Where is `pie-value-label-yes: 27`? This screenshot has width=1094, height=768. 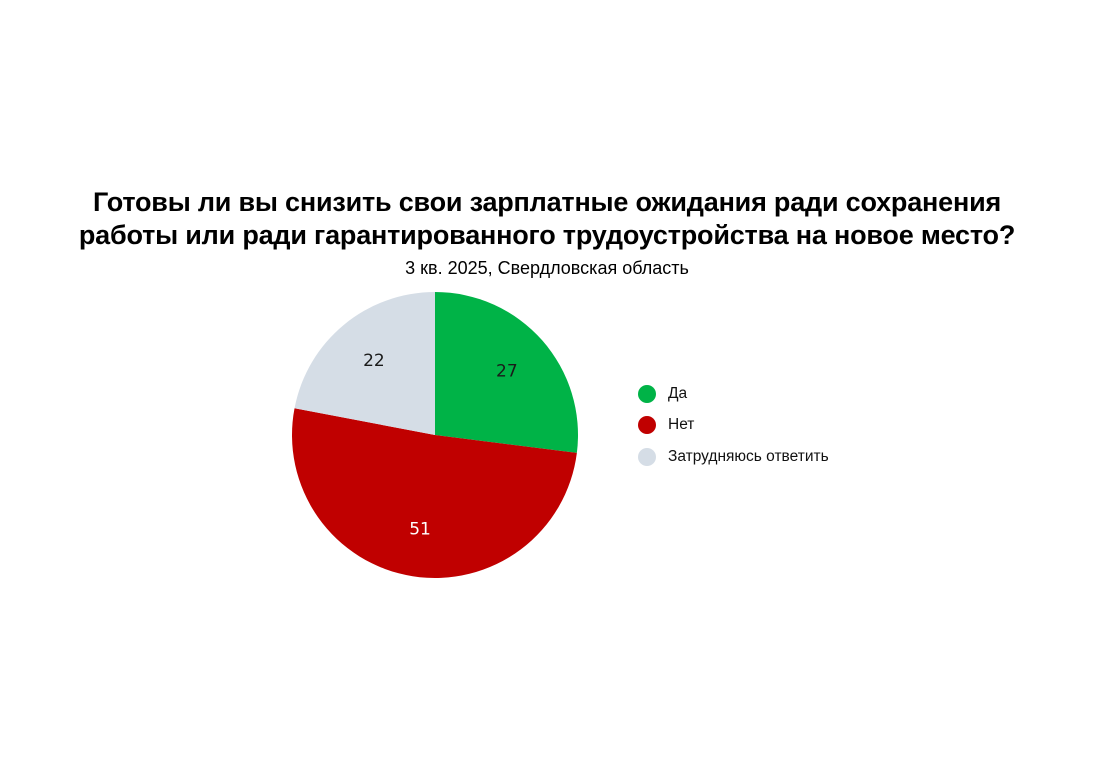
pie-value-label-yes: 27 is located at coordinates (507, 372).